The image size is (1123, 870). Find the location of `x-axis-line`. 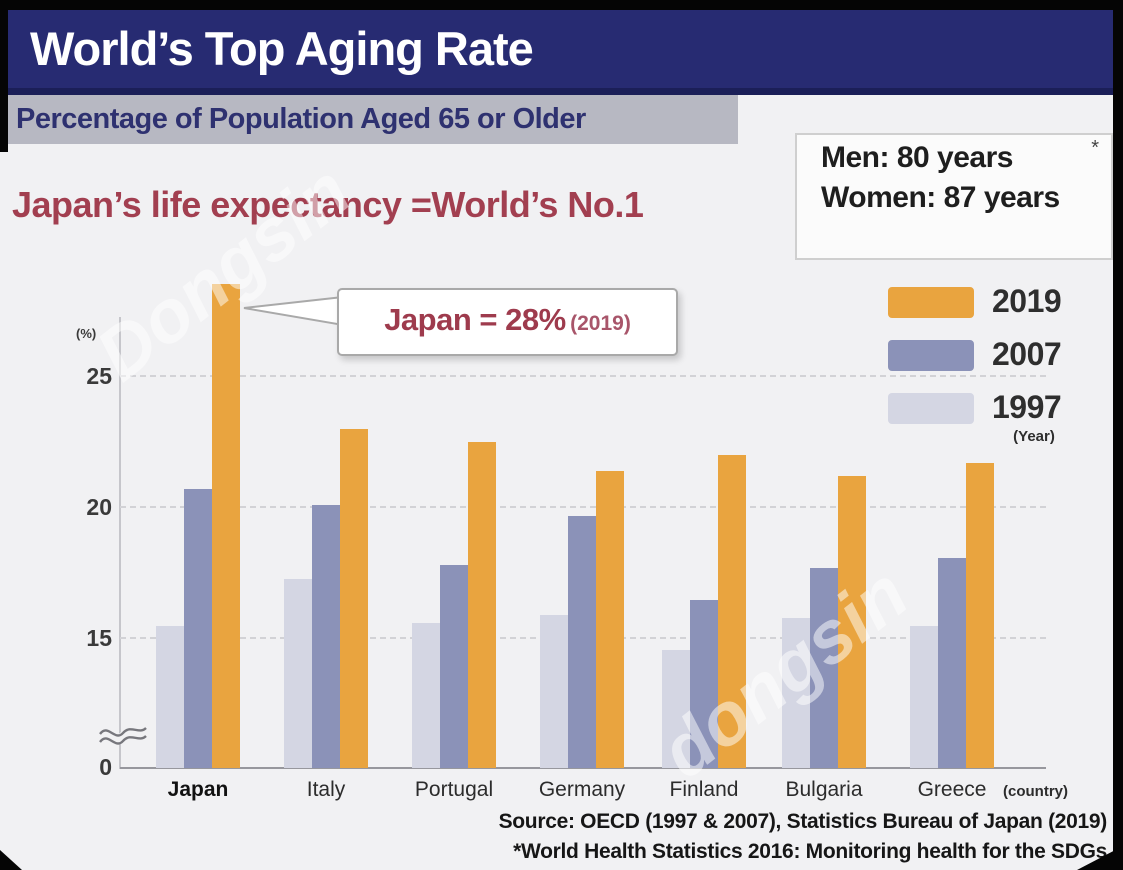

x-axis-line is located at coordinates (583, 768).